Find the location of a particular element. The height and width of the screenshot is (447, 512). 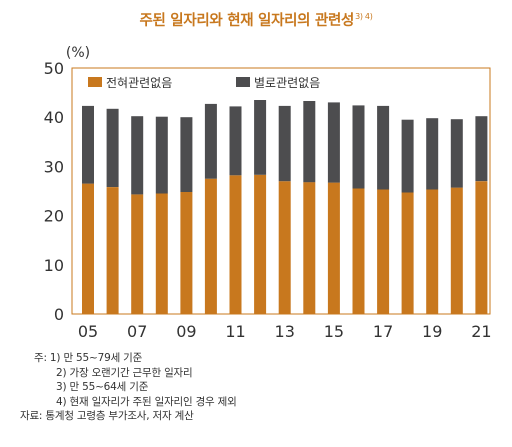

x-tick-label: 21 is located at coordinates (481, 331).